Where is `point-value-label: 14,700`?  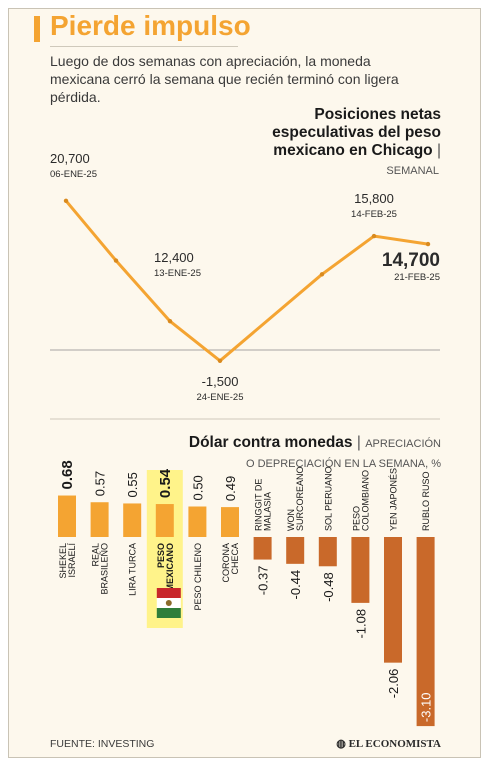
point-value-label: 14,700 is located at coordinates (411, 260).